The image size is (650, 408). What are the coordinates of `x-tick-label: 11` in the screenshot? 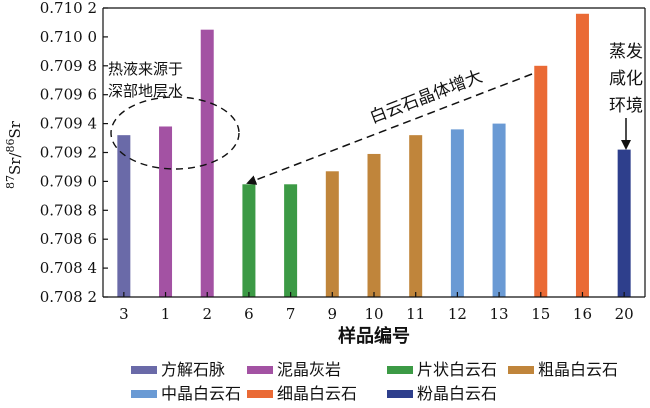 It's located at (415, 314).